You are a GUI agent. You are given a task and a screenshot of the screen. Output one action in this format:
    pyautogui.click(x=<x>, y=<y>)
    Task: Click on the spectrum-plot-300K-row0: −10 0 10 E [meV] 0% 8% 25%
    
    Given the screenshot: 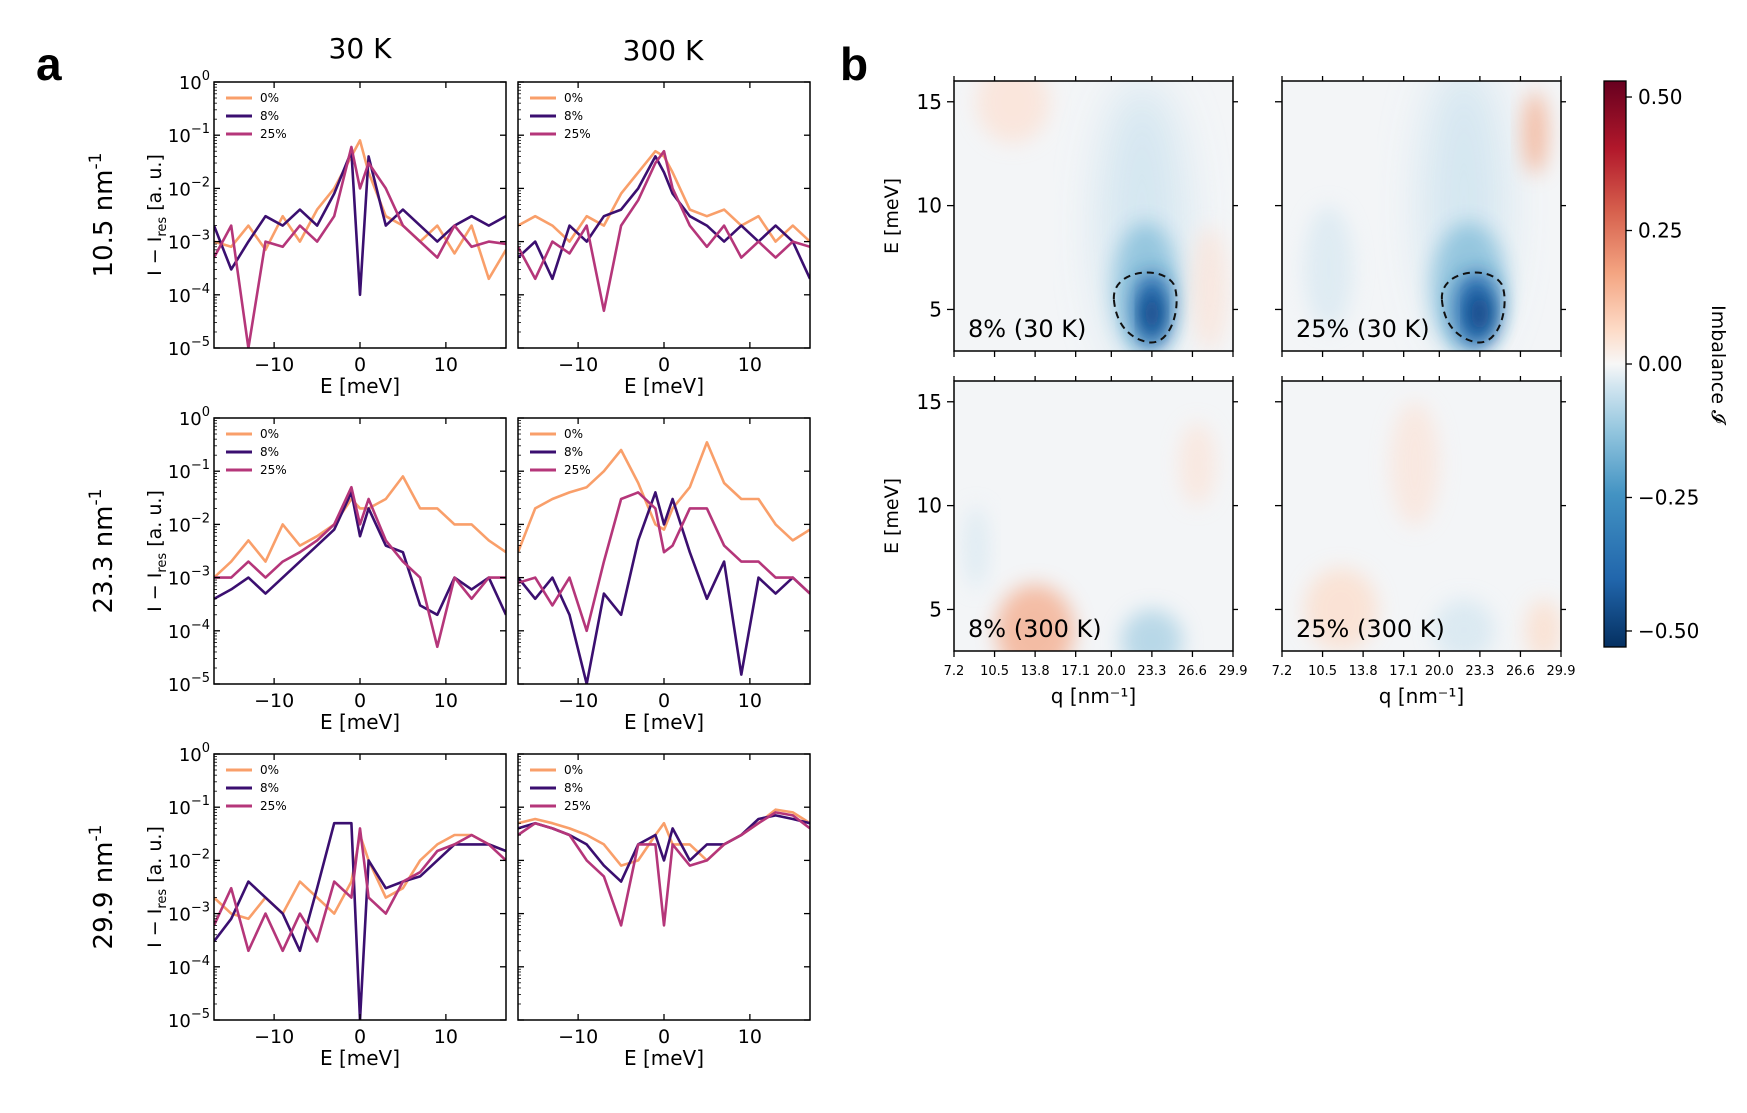 What is the action you would take?
    pyautogui.click(x=664, y=239)
    